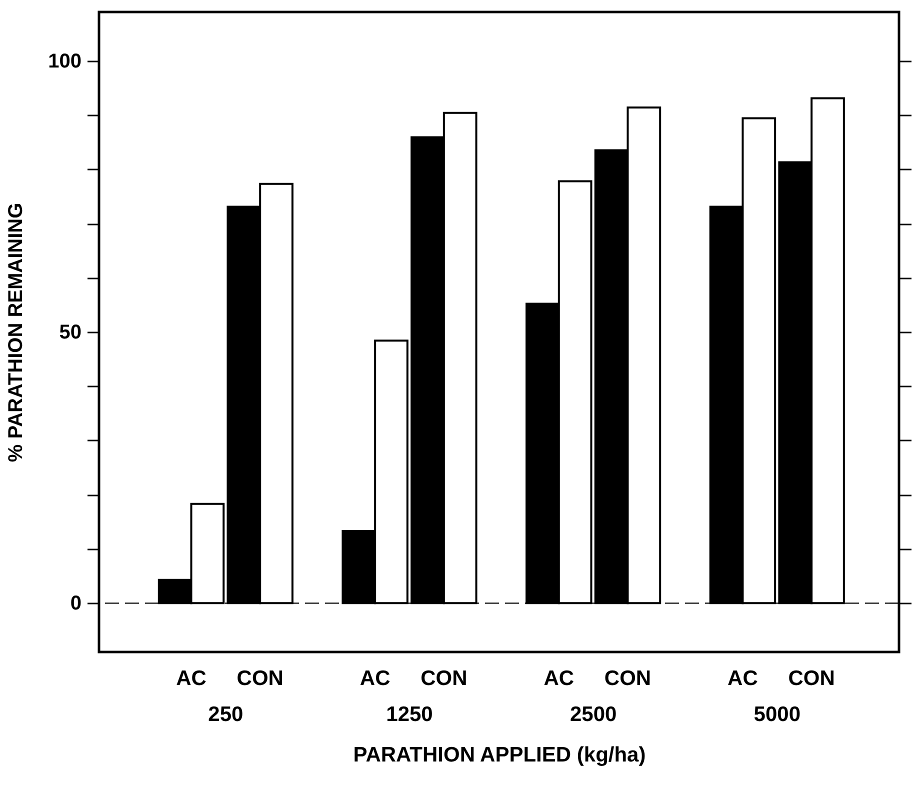 The width and height of the screenshot is (922, 788). Describe the element at coordinates (593, 714) in the screenshot. I see `text: 2500` at that location.